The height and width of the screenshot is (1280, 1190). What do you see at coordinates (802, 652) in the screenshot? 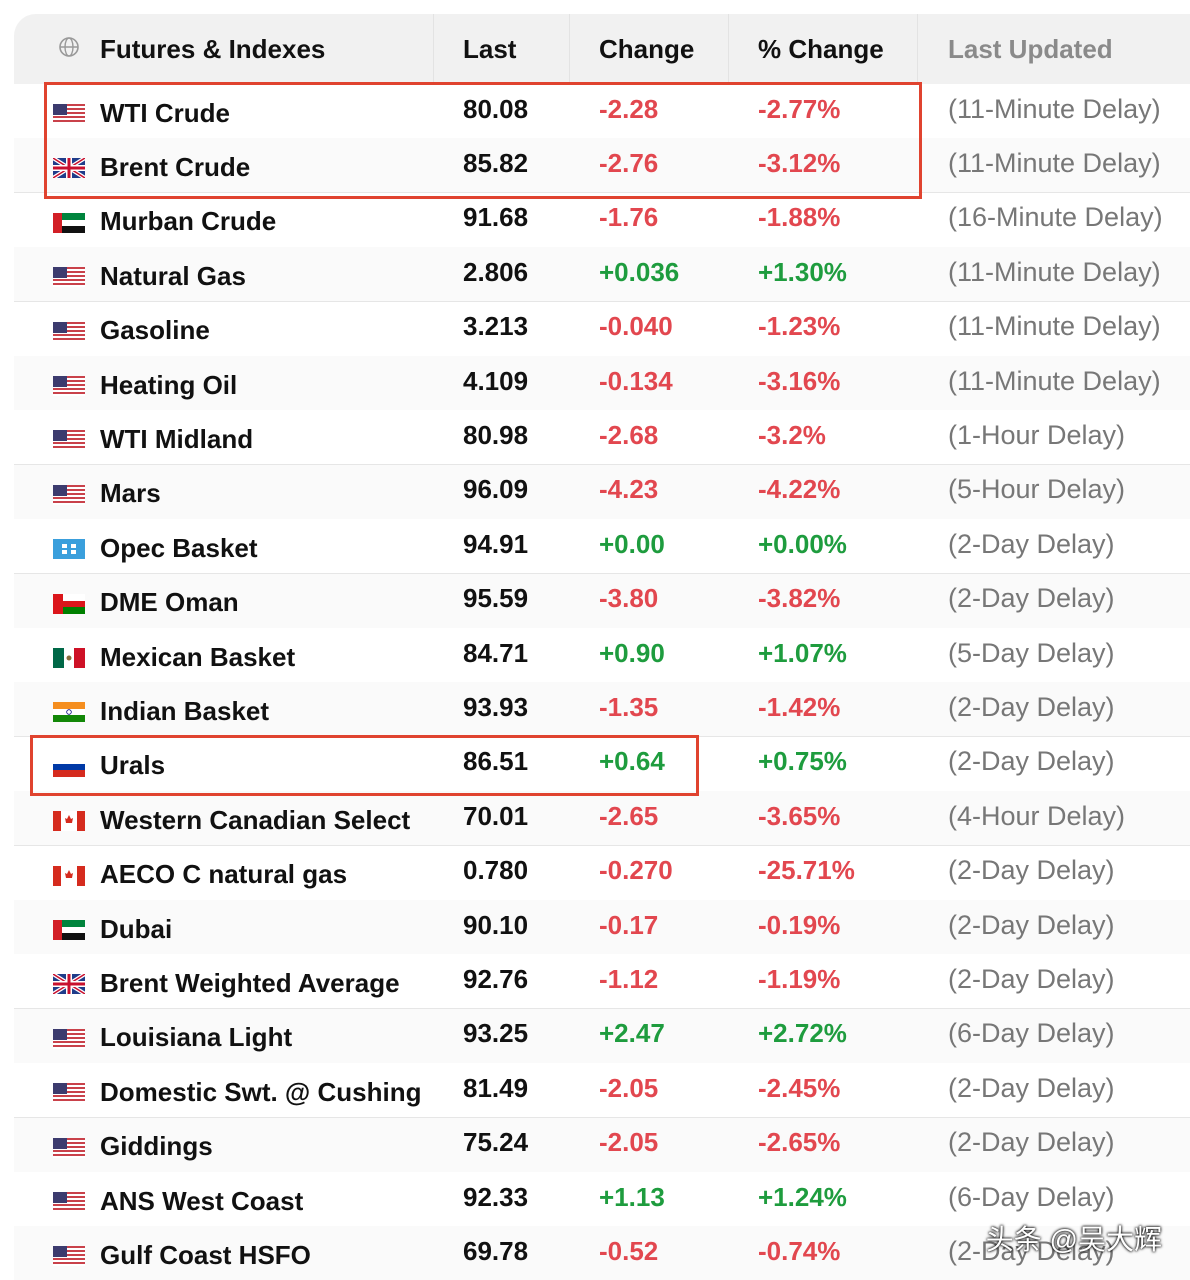
I see `cell-value: +1.07%` at bounding box center [802, 652].